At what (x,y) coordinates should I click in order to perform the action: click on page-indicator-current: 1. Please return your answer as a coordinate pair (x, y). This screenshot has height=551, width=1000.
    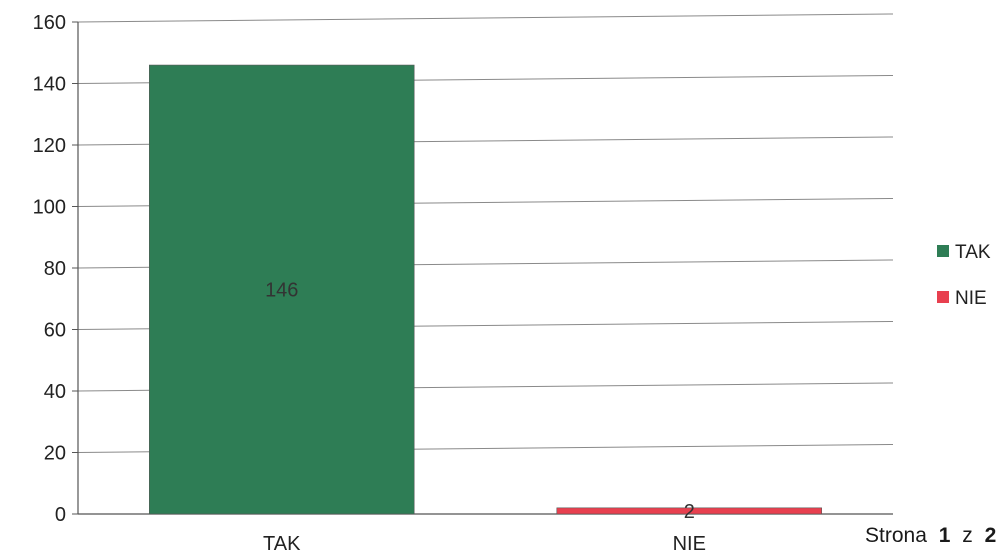
    Looking at the image, I should click on (945, 535).